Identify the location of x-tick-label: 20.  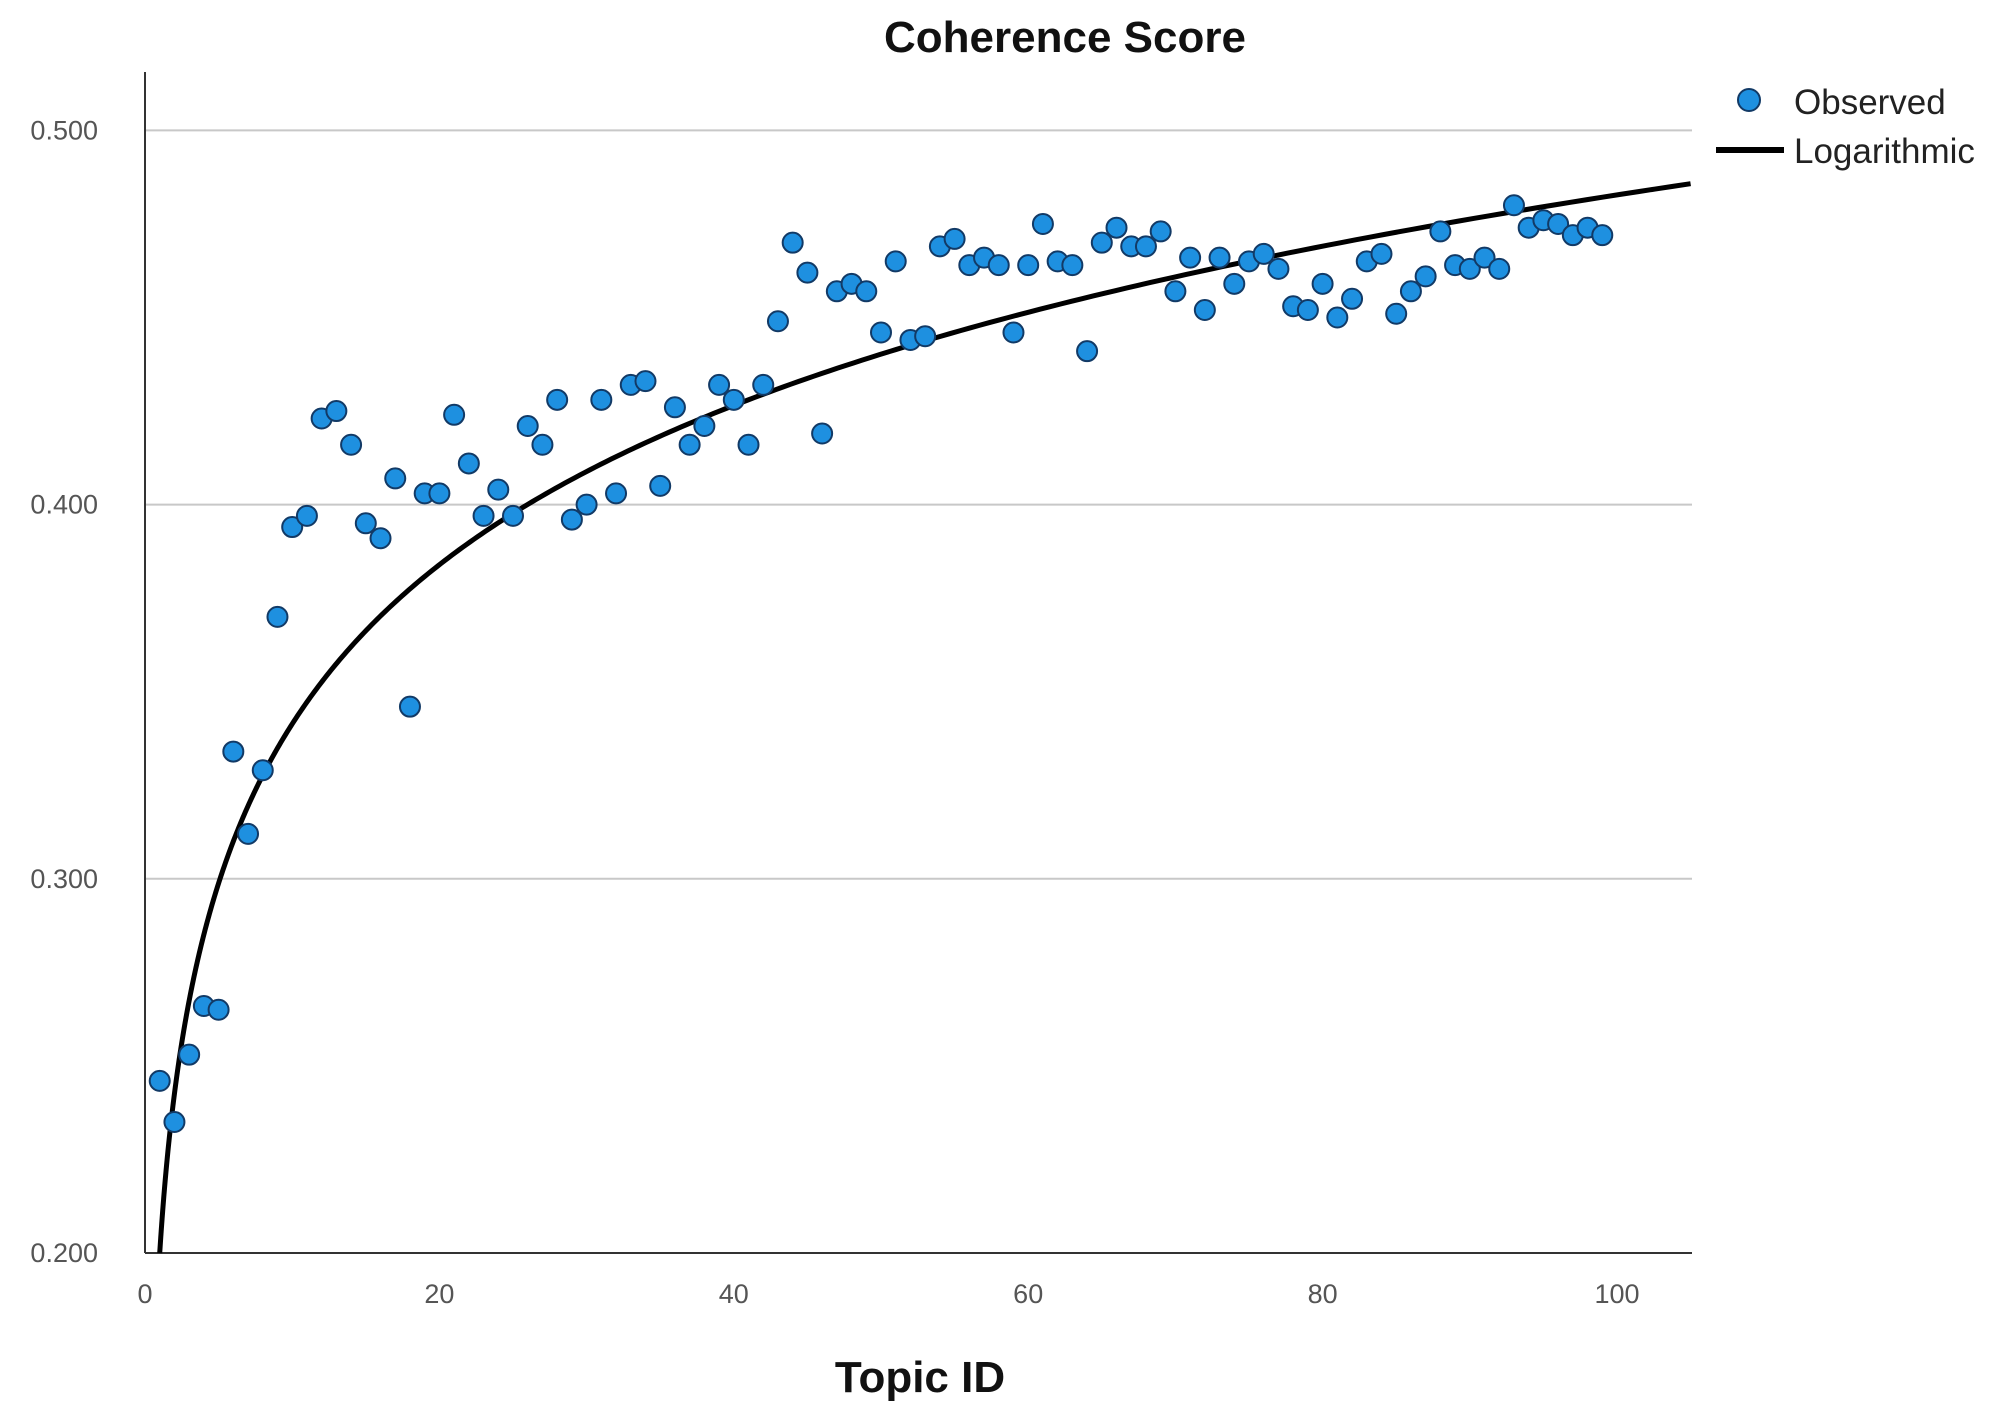
(439, 1294).